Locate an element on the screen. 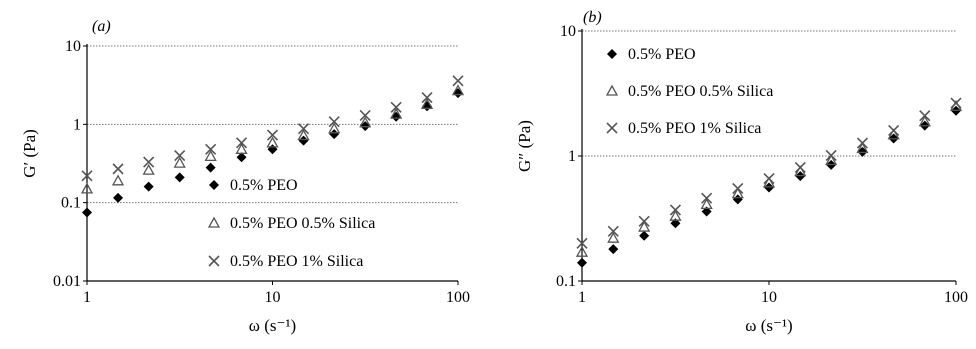 The width and height of the screenshot is (976, 349). panel-tag: (b) is located at coordinates (592, 17).